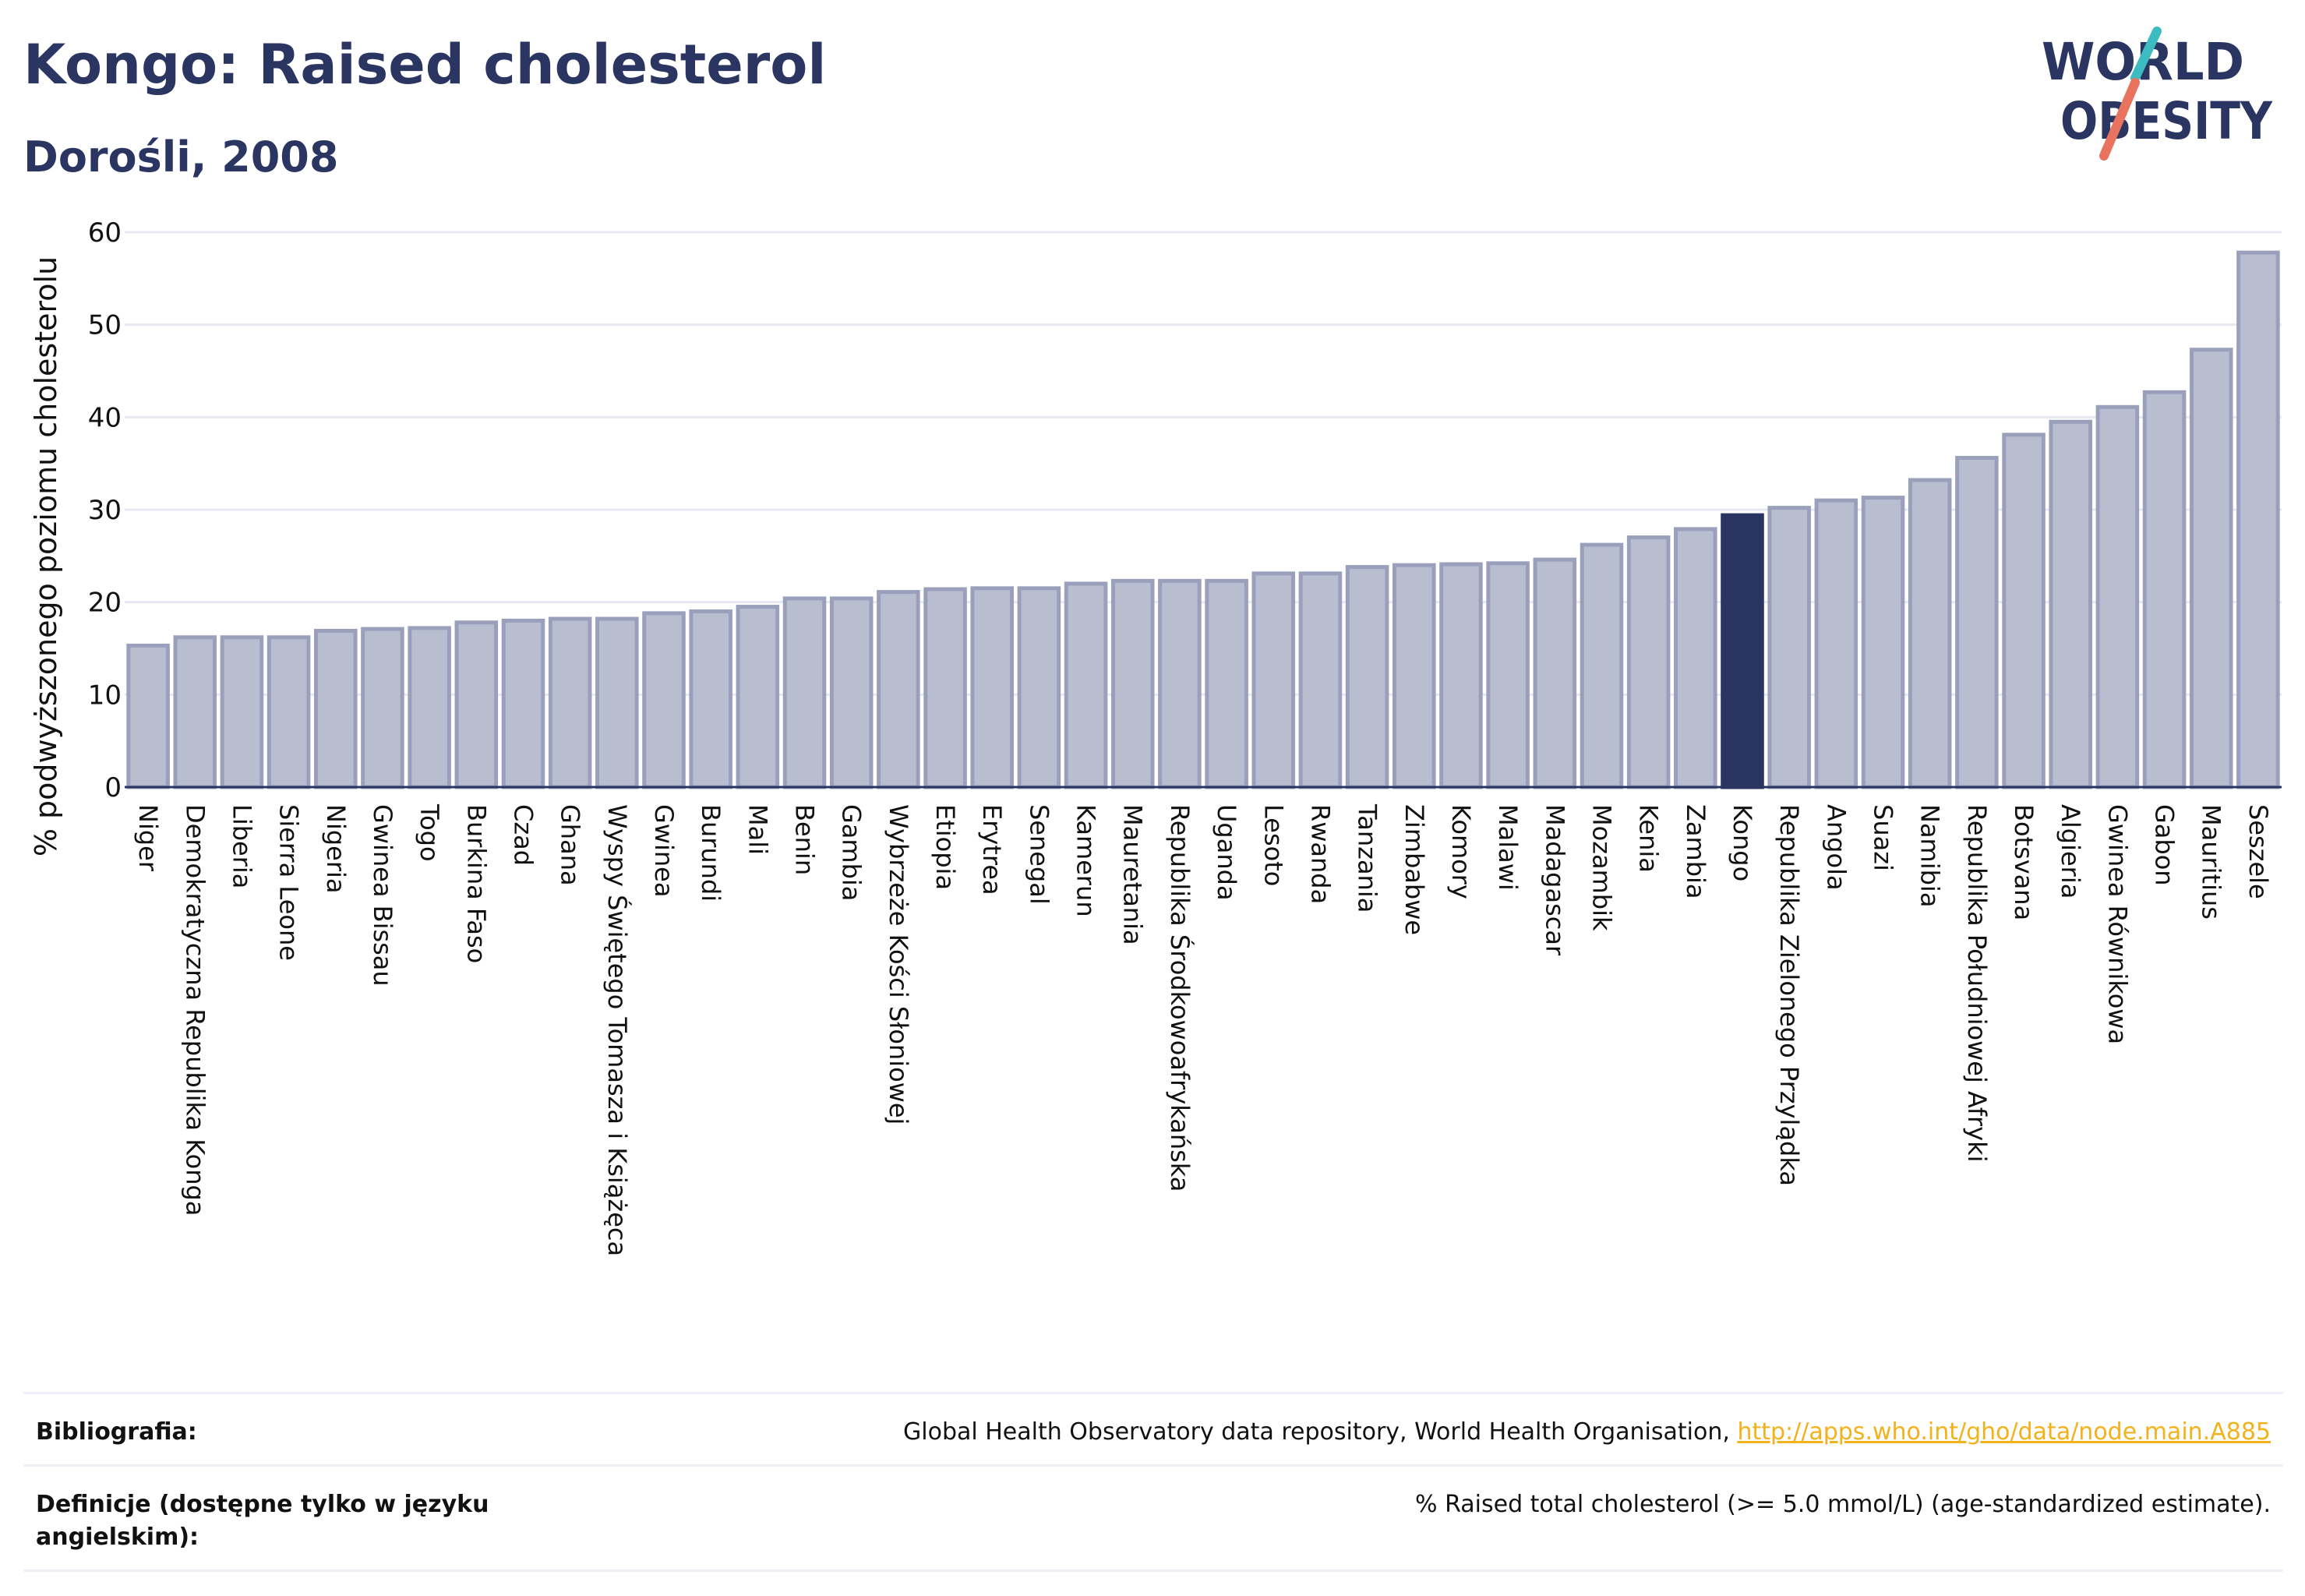 Image resolution: width=2305 pixels, height=1596 pixels. Describe the element at coordinates (1696, 851) in the screenshot. I see `x-tick-label: Zambia` at that location.